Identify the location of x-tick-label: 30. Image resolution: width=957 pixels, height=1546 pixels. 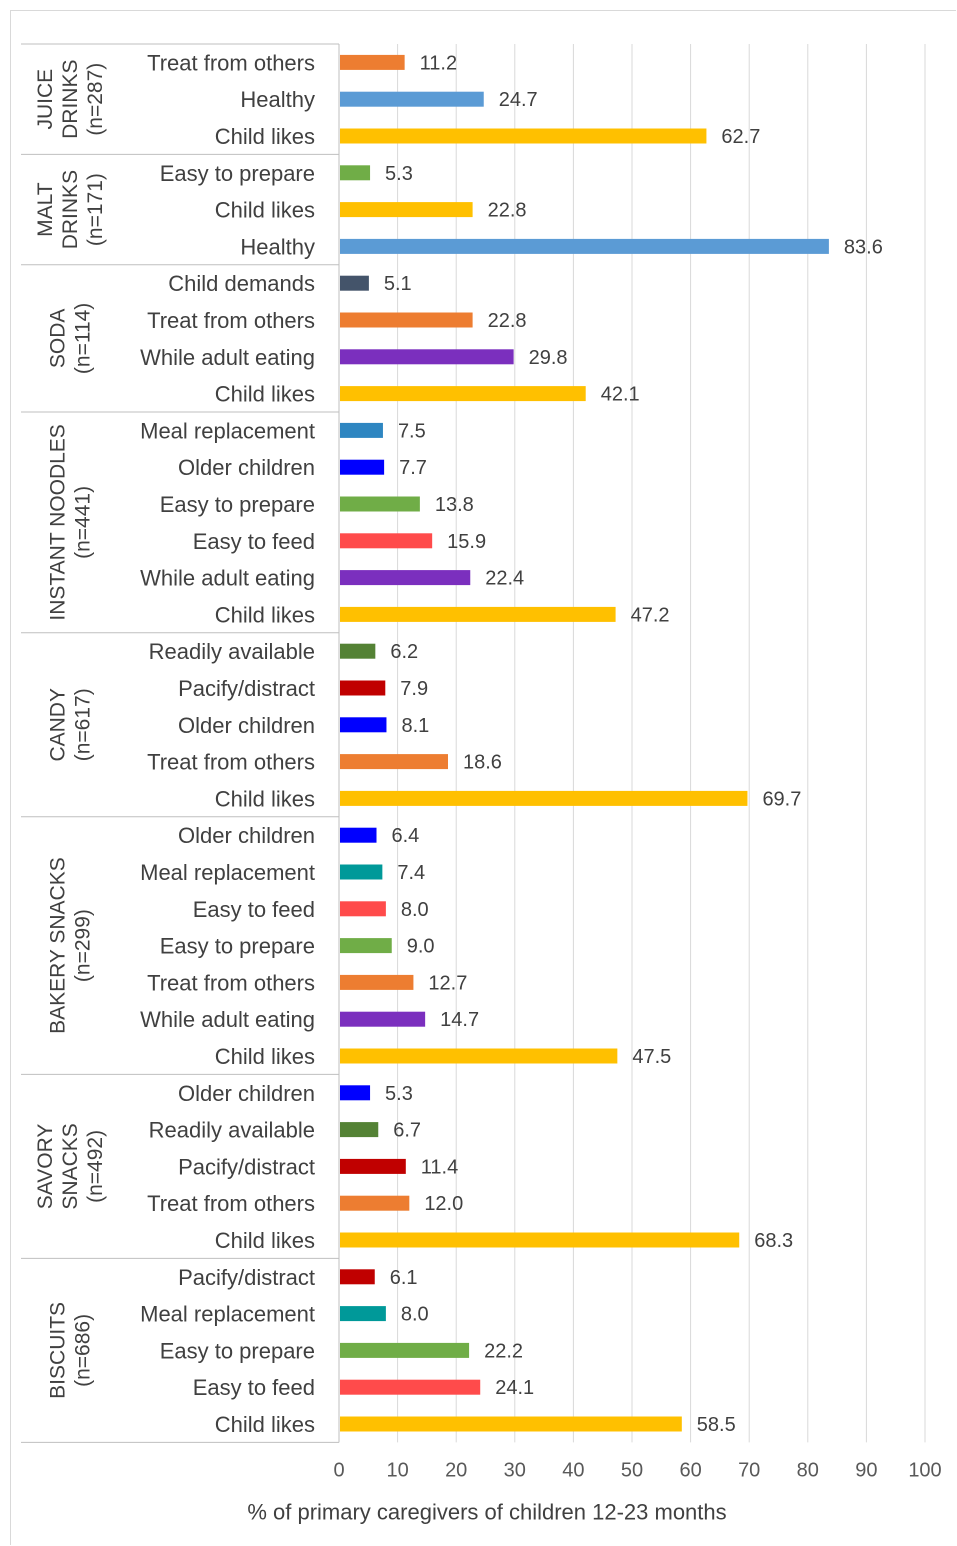
(515, 1470).